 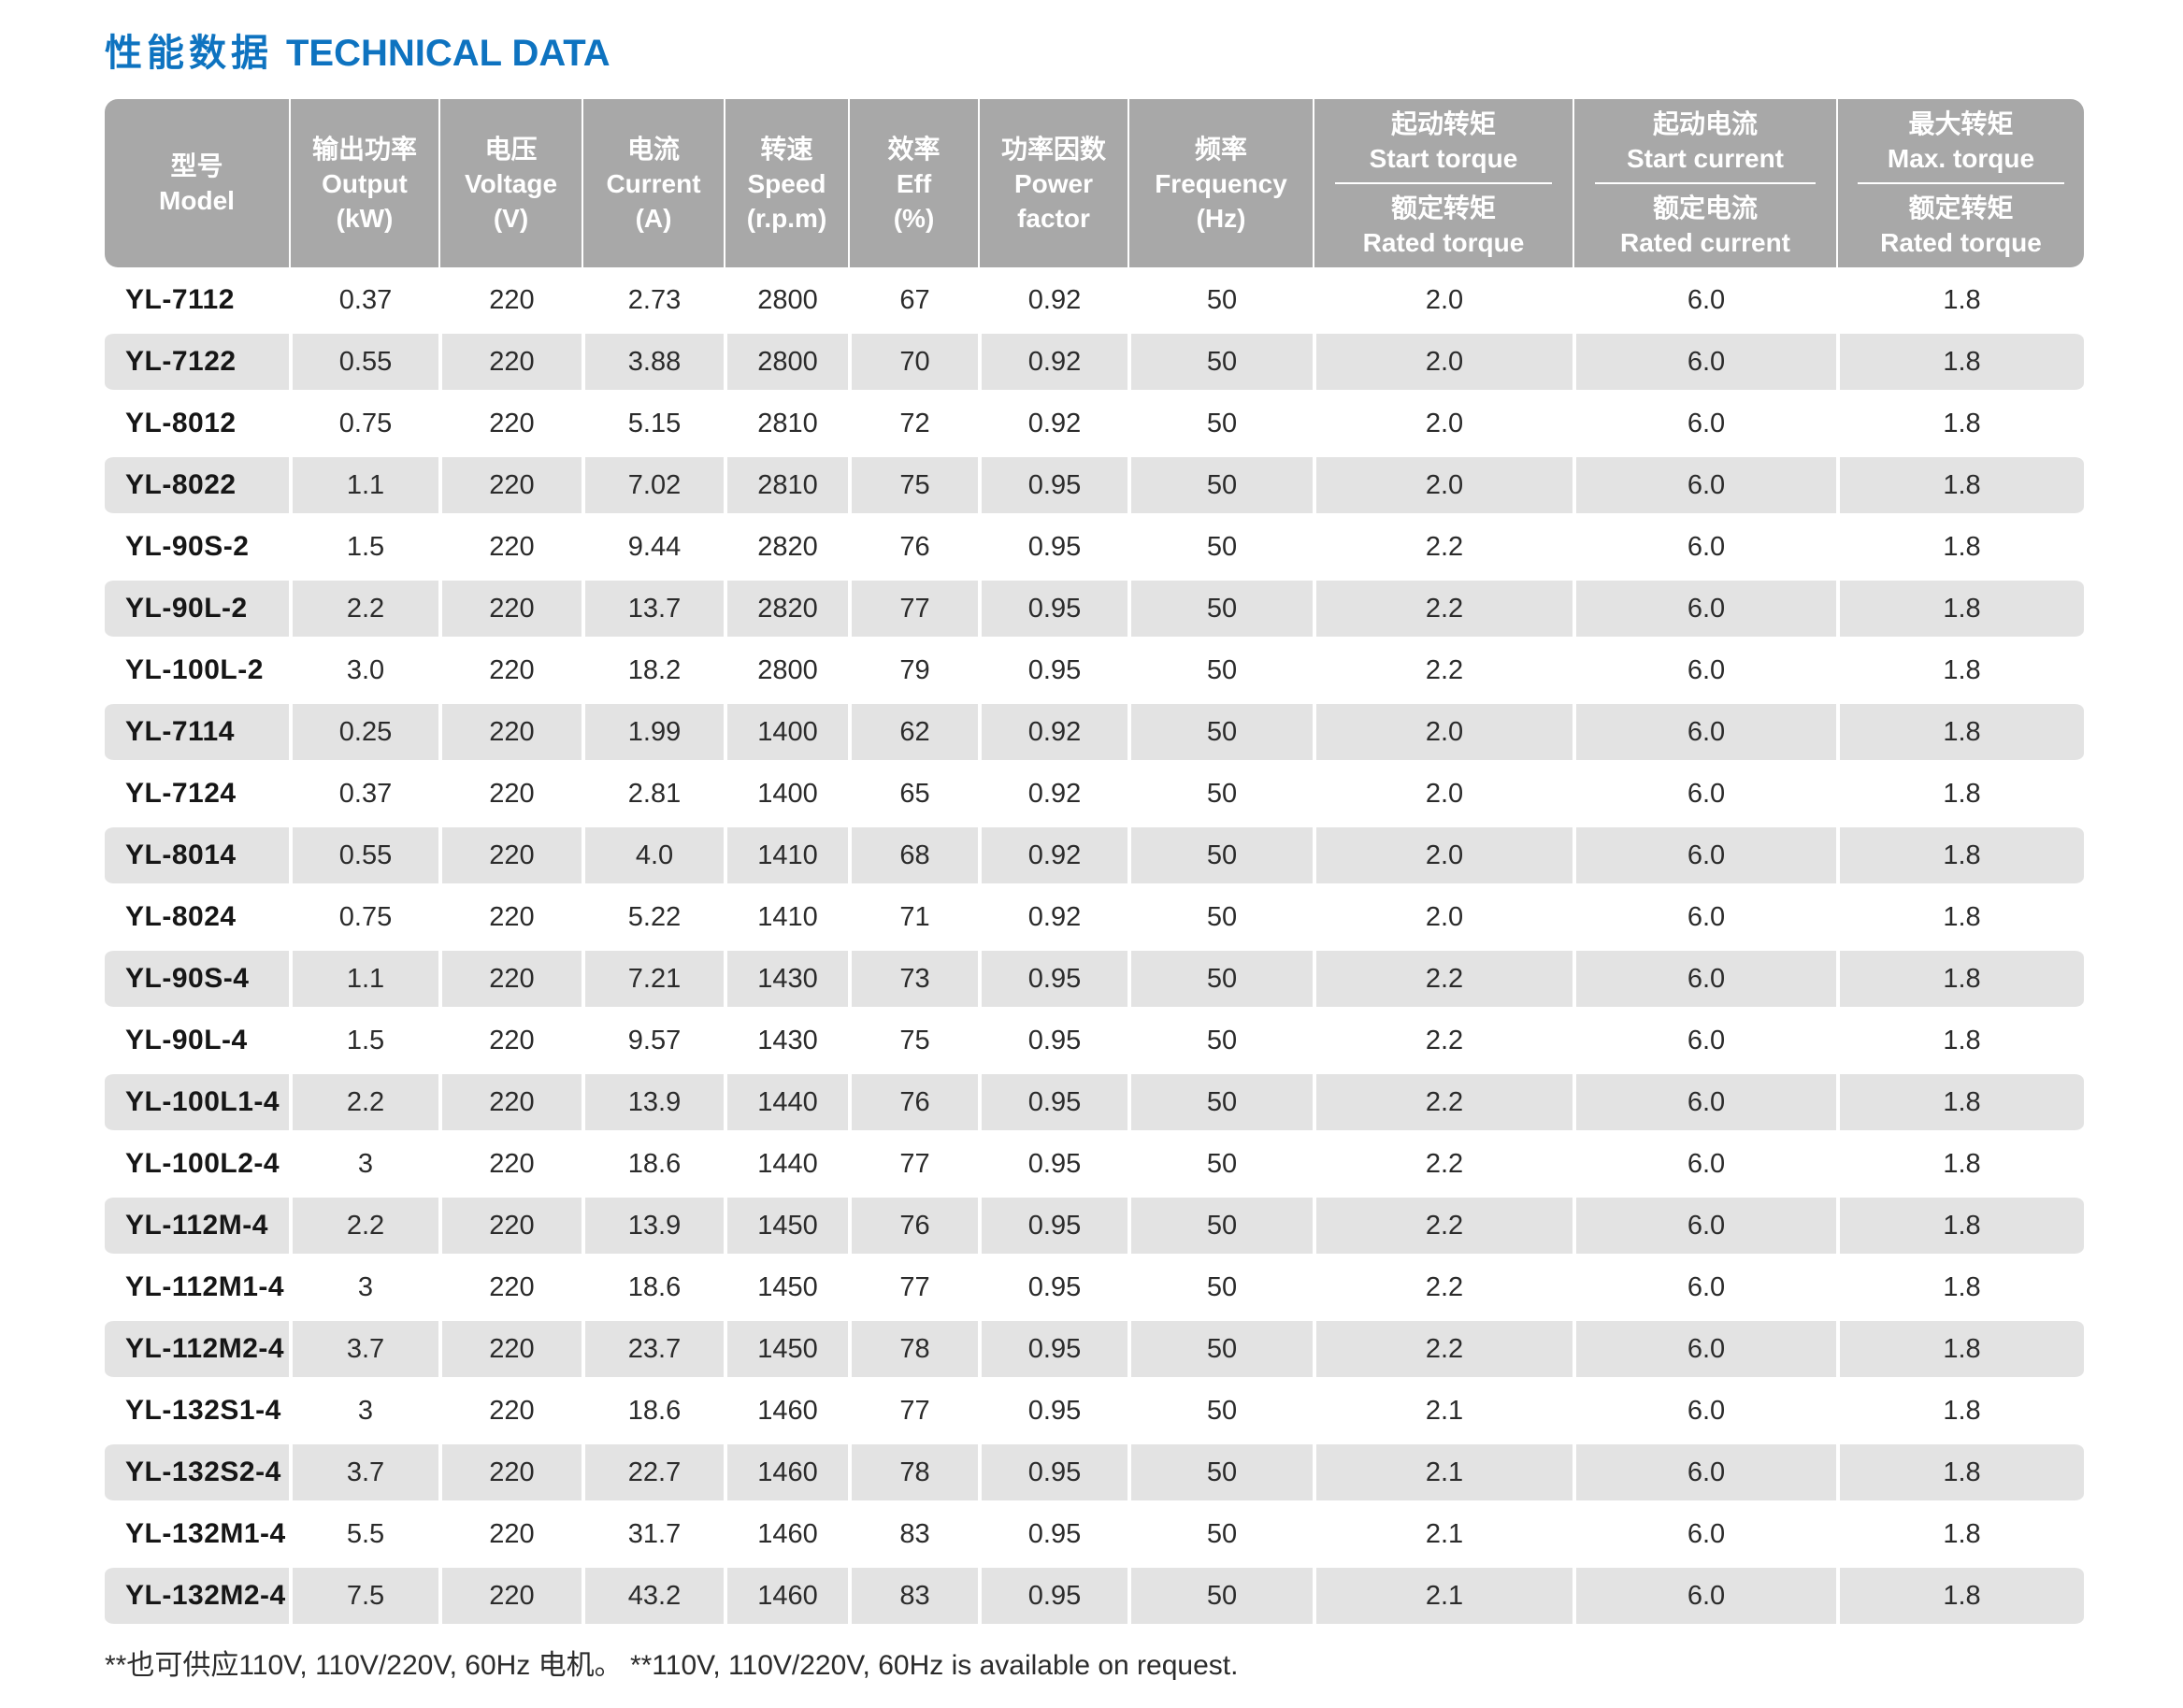 I want to click on column-header-max-torque: 最大转矩 Max. torque 额定转矩 Rated torque, so click(x=1960, y=183).